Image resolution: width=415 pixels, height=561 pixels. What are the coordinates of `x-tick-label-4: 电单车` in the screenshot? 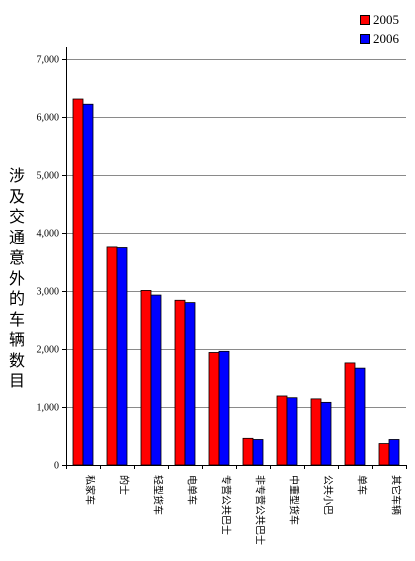 It's located at (192, 490).